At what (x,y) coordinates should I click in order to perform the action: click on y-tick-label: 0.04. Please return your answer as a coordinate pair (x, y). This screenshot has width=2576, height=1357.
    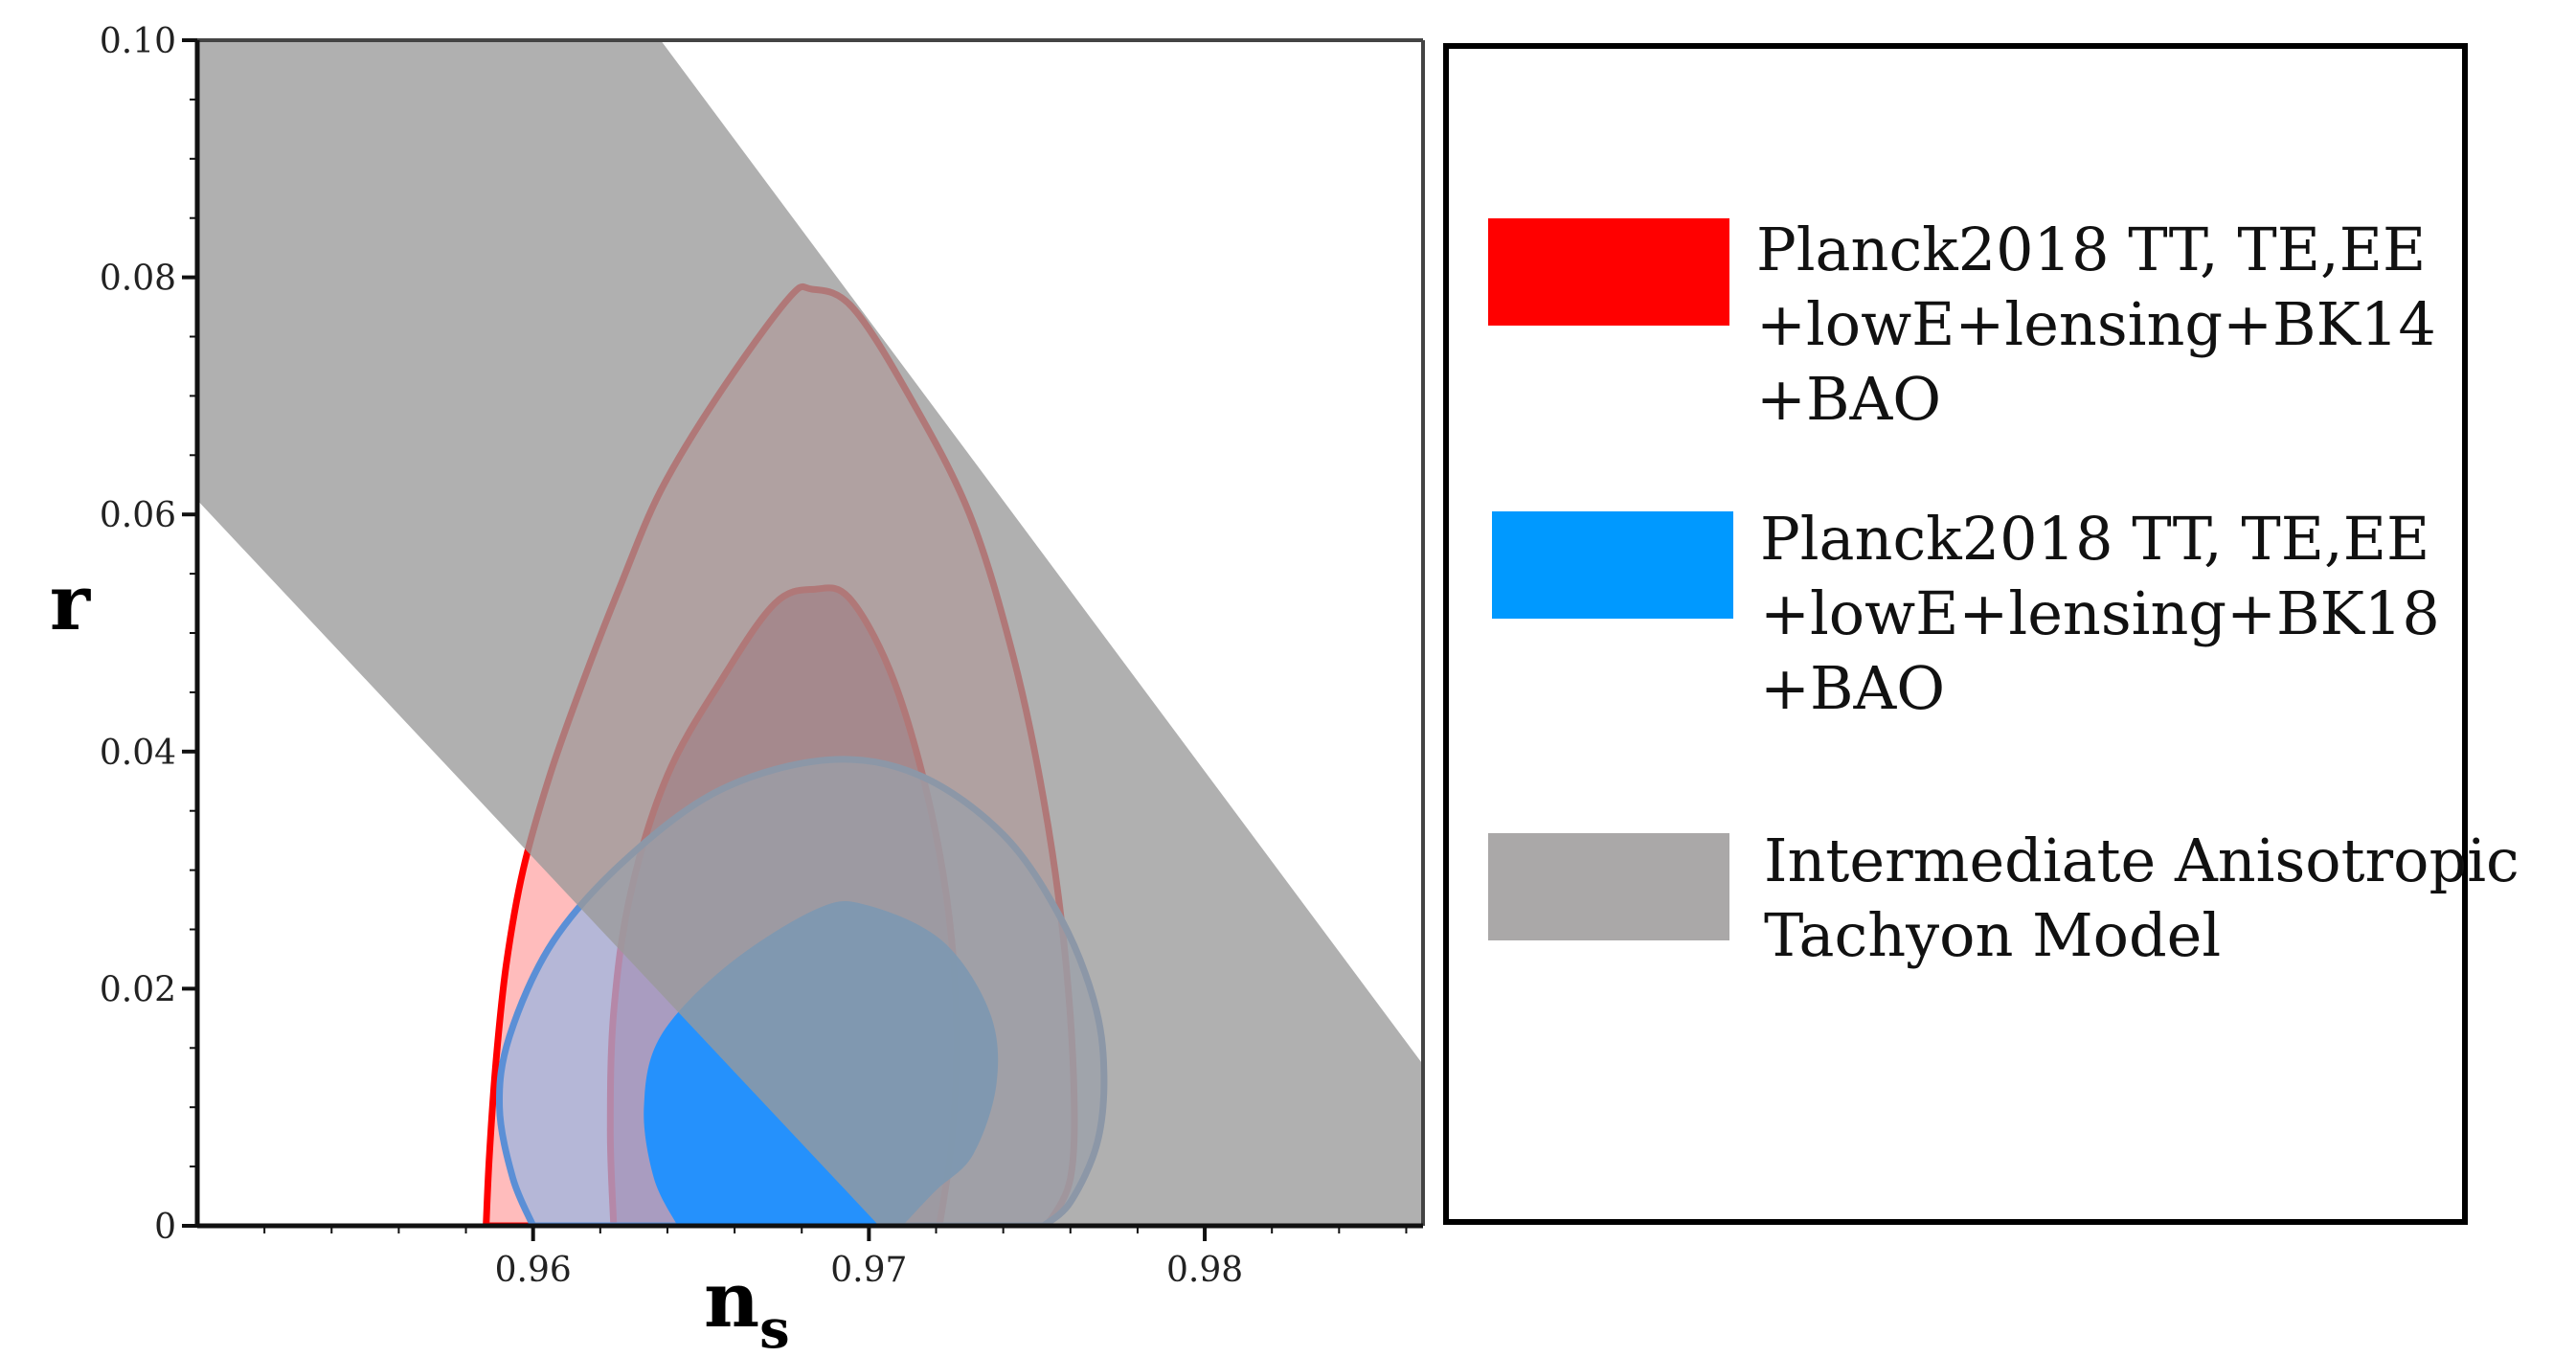
    Looking at the image, I should click on (138, 753).